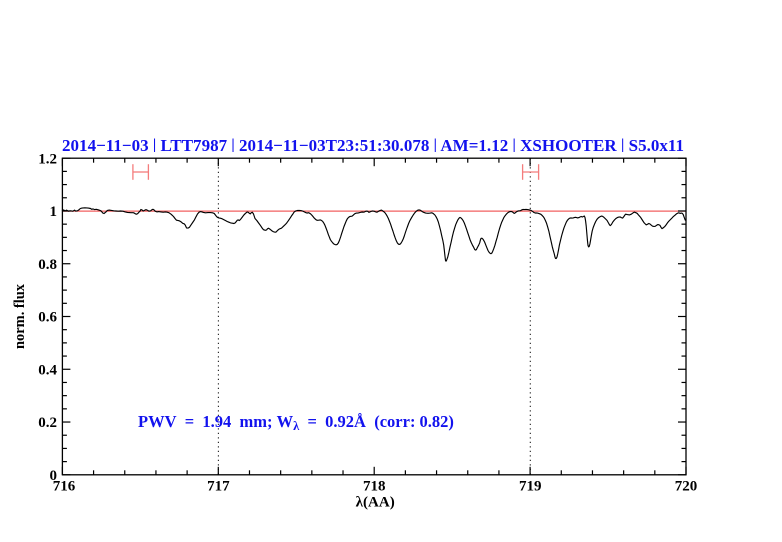 The height and width of the screenshot is (542, 782). I want to click on svg-text: 719, so click(530, 486).